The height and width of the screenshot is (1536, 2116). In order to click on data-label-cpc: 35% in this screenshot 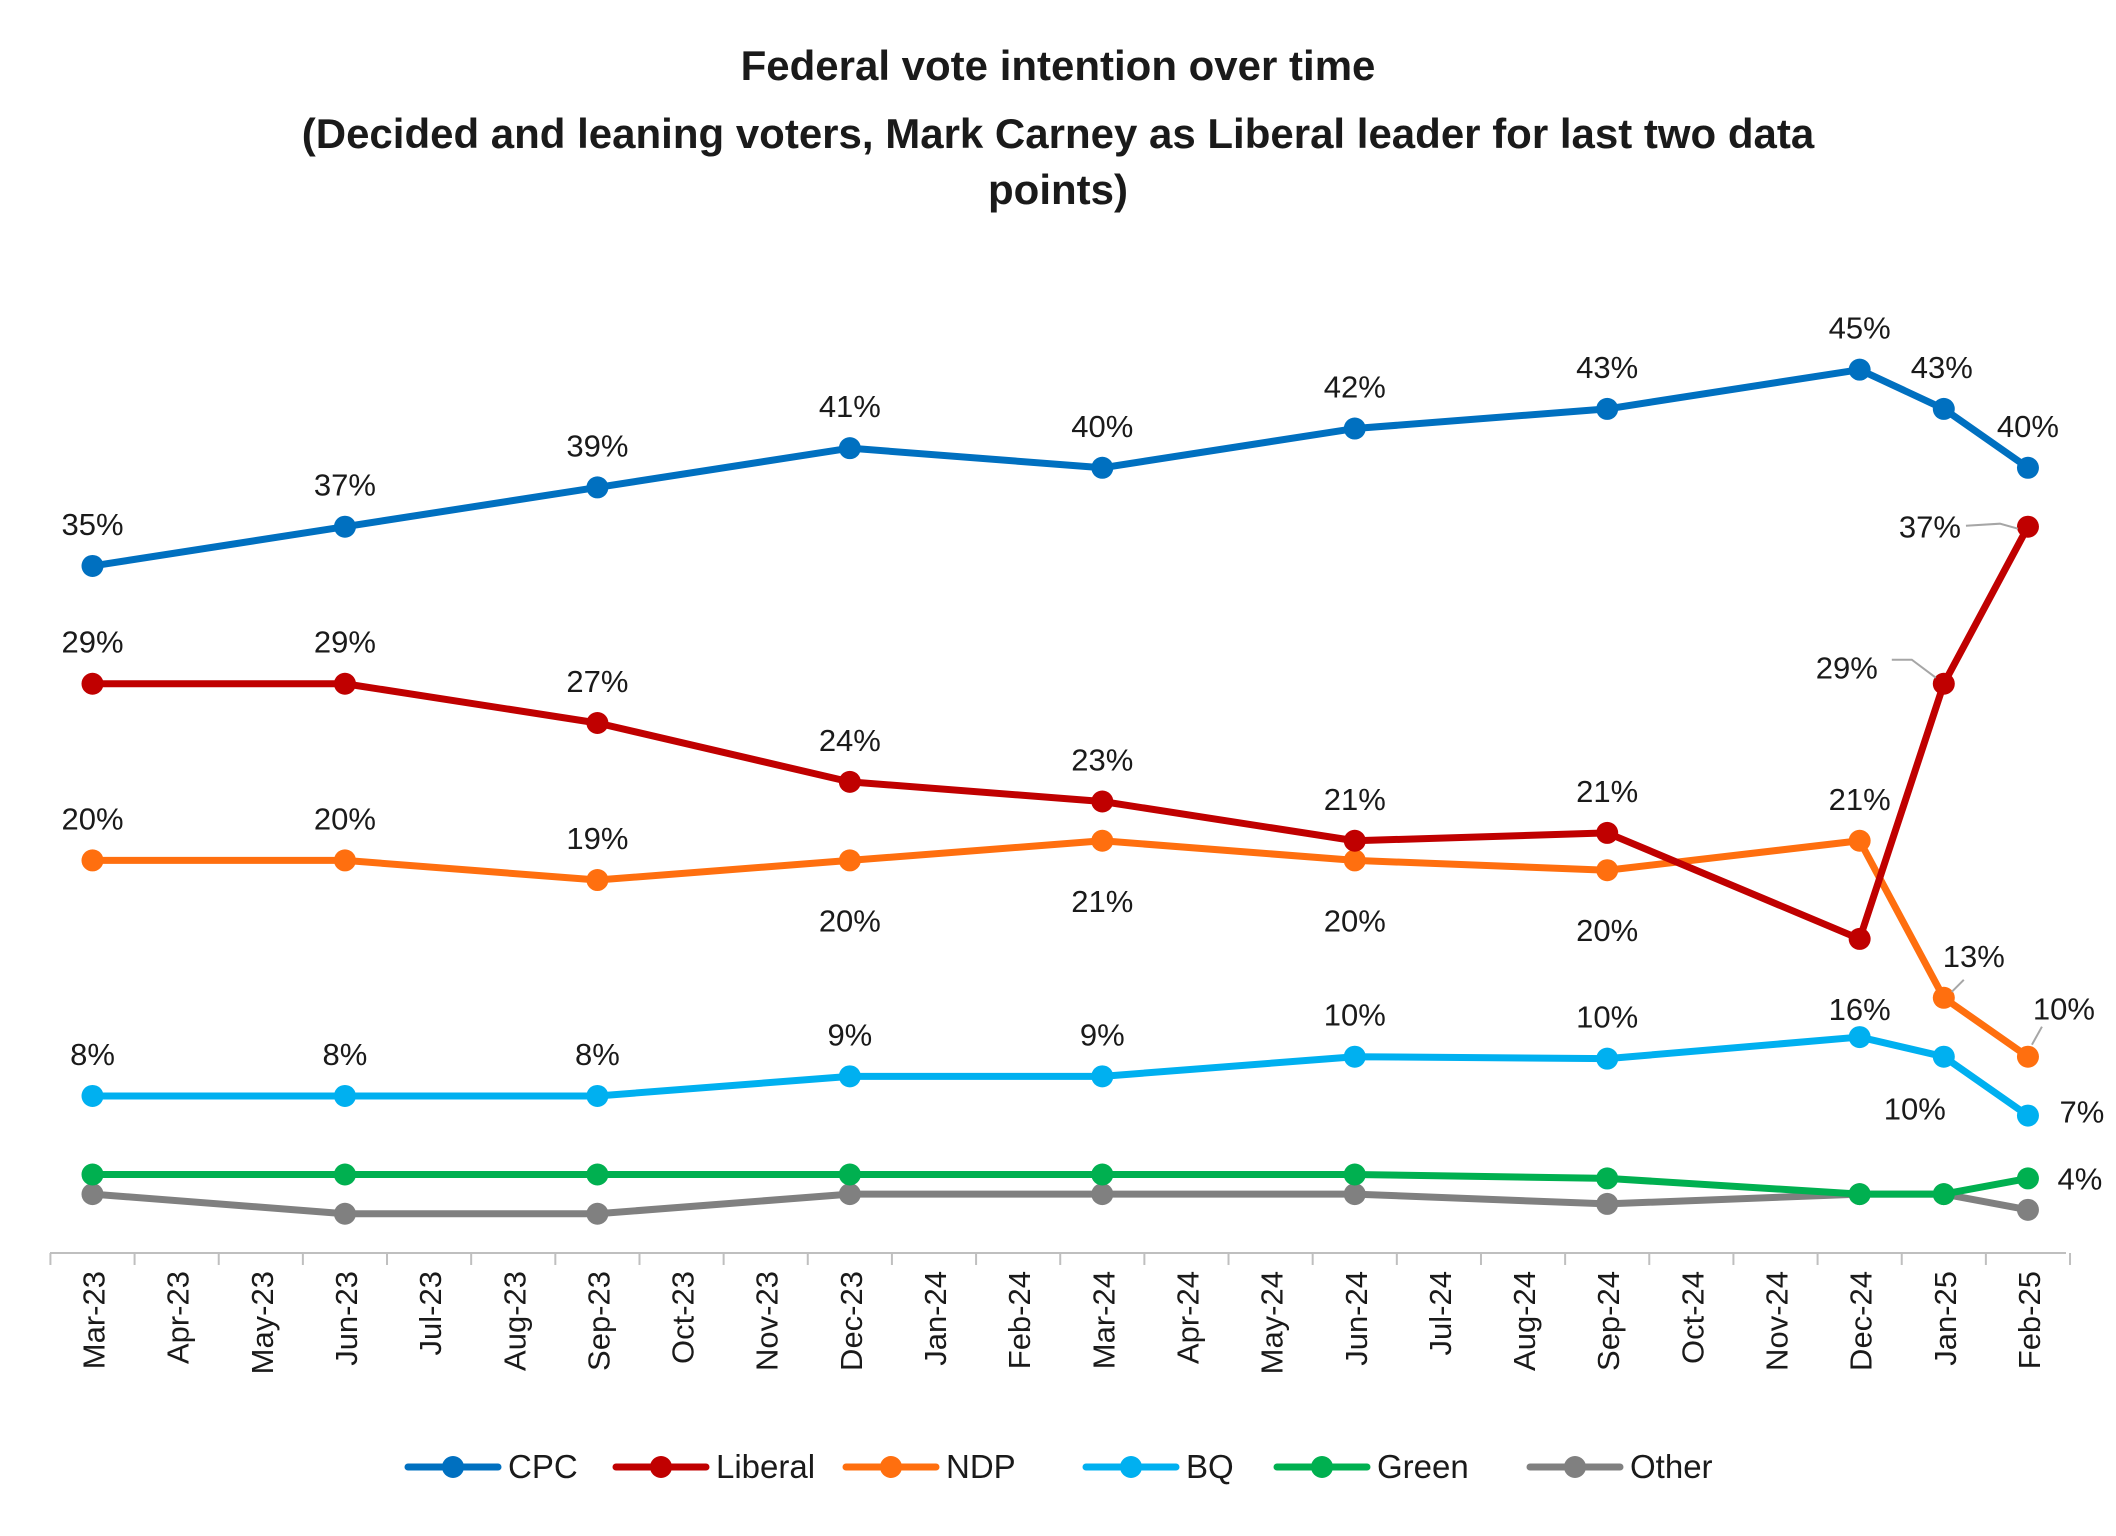, I will do `click(92, 524)`.